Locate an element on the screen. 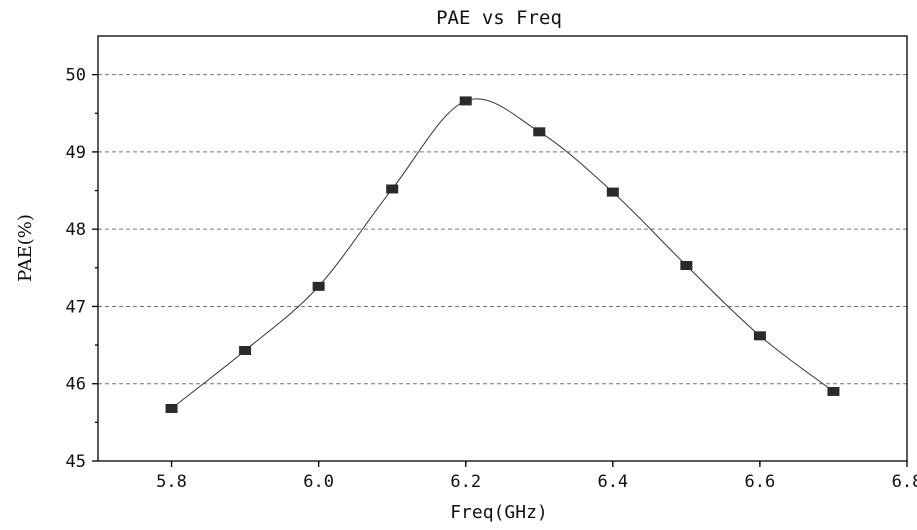 This screenshot has height=530, width=917. x-tick-label: 5.8 is located at coordinates (171, 482).